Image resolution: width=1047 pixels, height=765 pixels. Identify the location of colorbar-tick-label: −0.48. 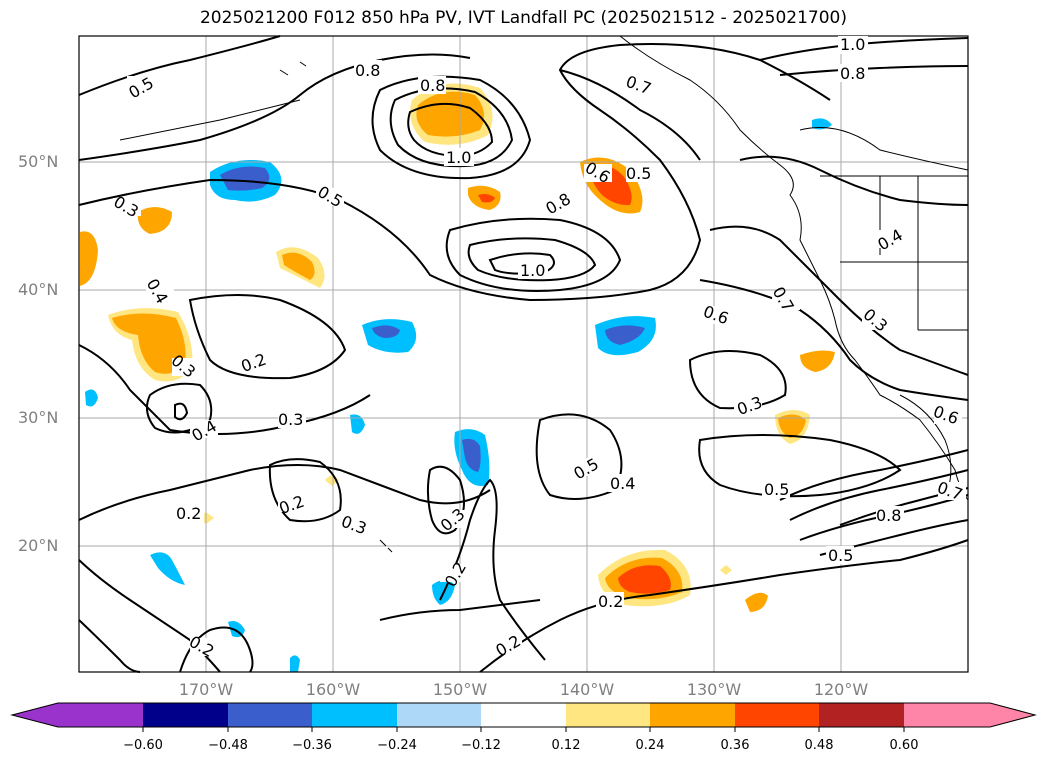
(228, 745).